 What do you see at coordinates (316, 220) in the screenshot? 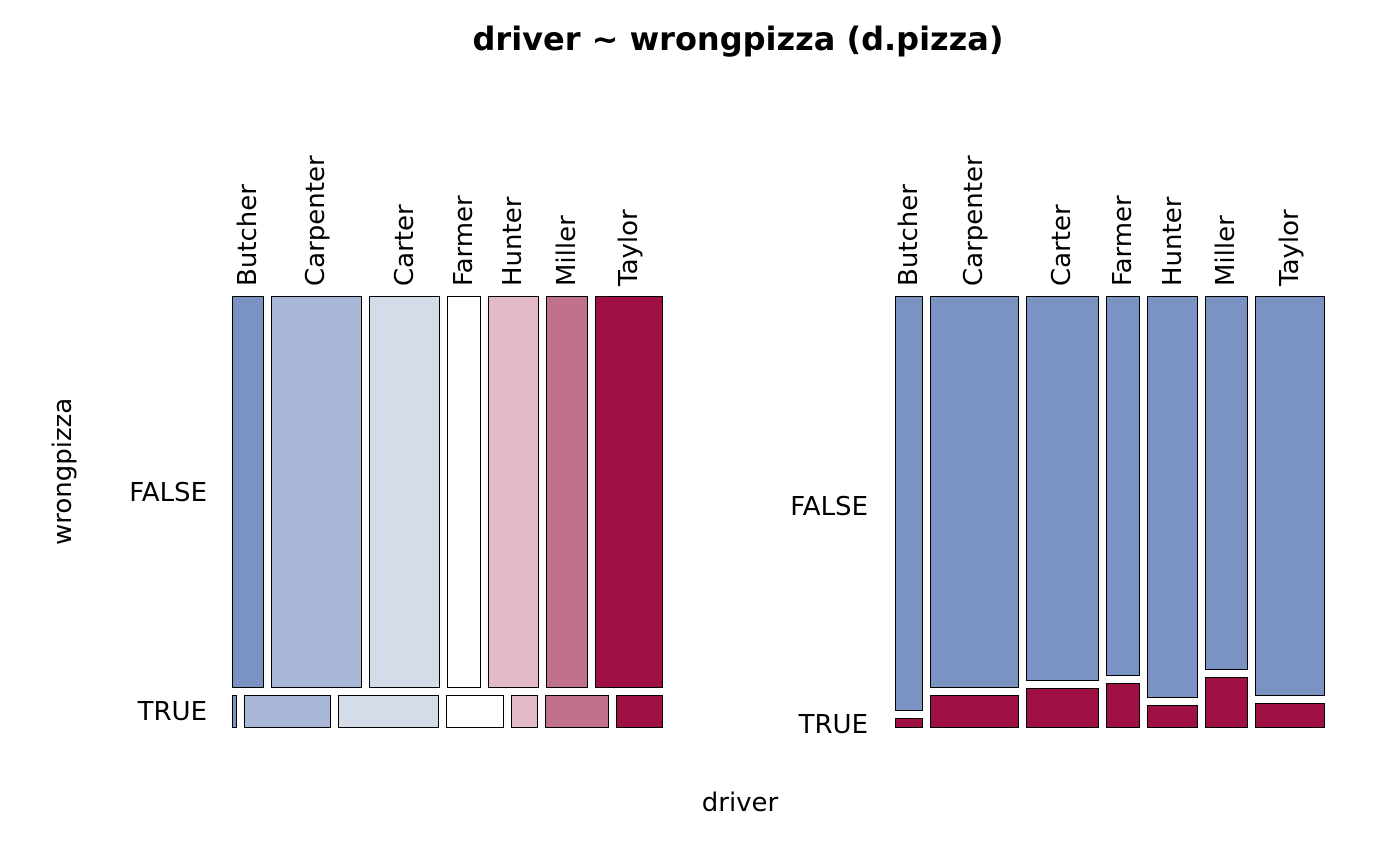
I see `column-label-left-carpenter: Carpenter` at bounding box center [316, 220].